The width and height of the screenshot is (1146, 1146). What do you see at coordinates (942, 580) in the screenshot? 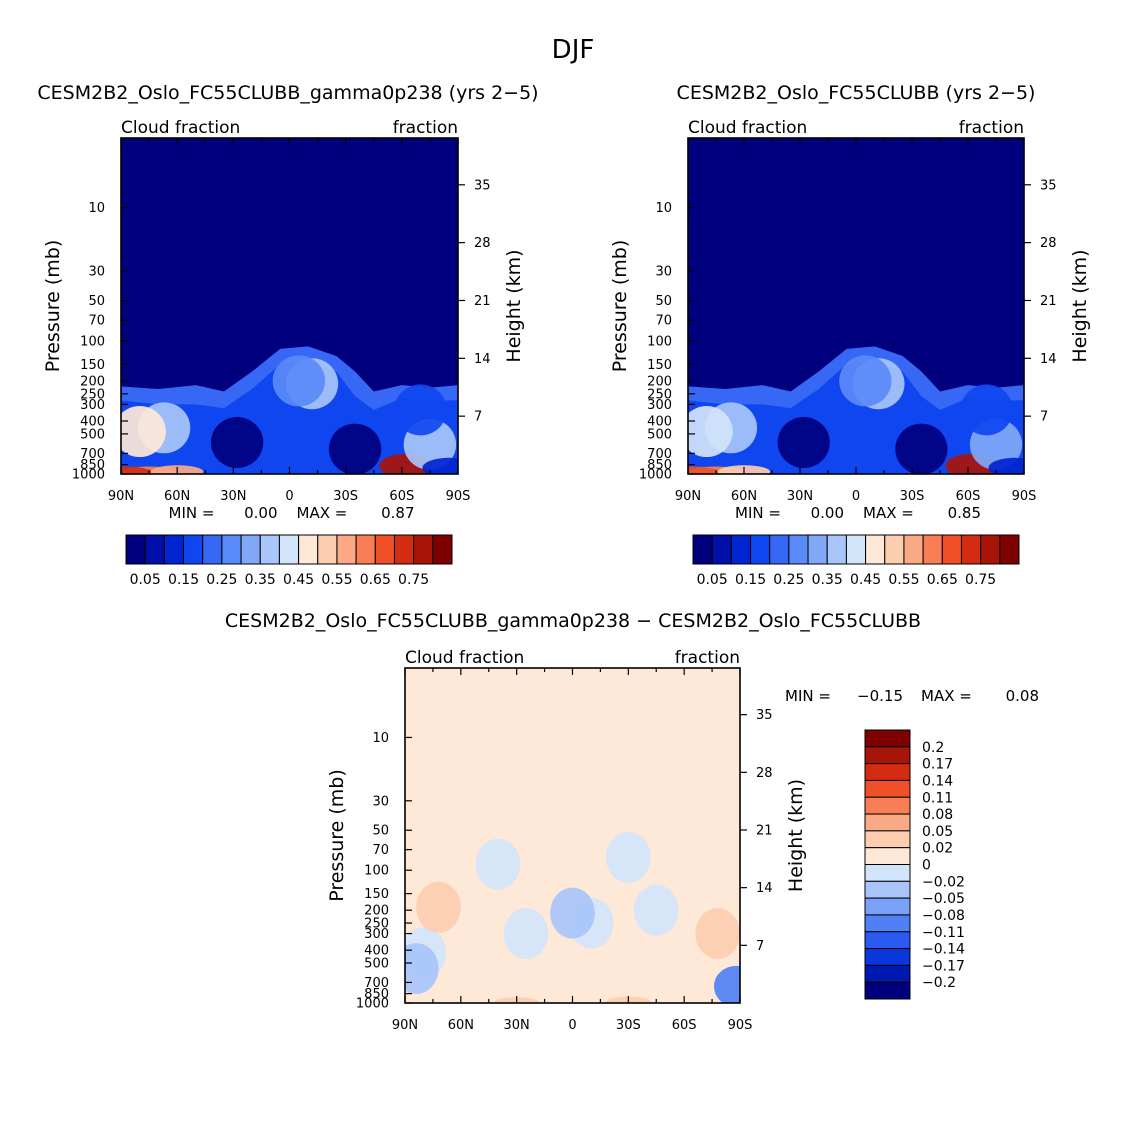
I see `colorbar-tick-label: 0.65` at bounding box center [942, 580].